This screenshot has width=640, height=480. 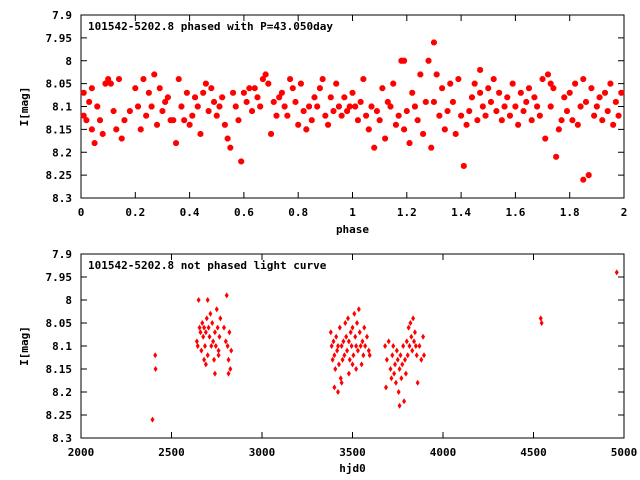 I want to click on x-tick-label: 3500, so click(x=352, y=452).